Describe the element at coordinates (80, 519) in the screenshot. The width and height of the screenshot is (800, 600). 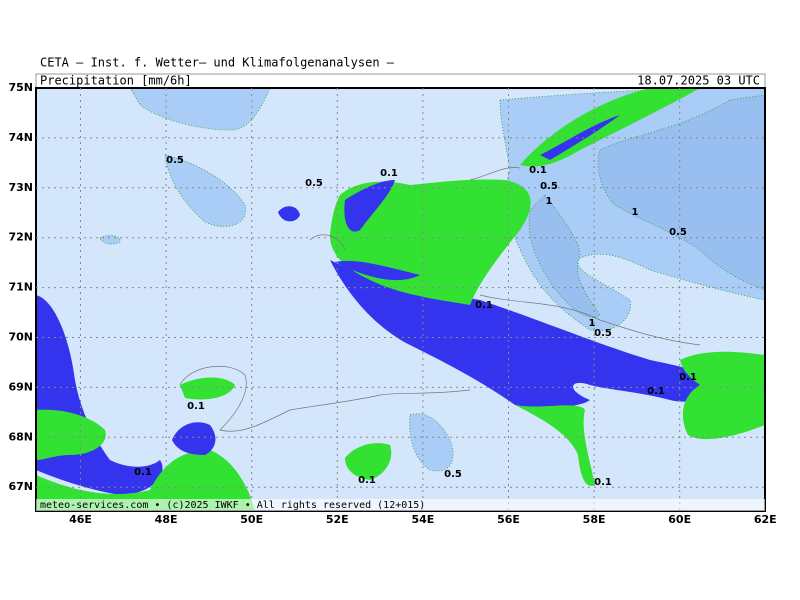
I see `lon-label: 46E` at that location.